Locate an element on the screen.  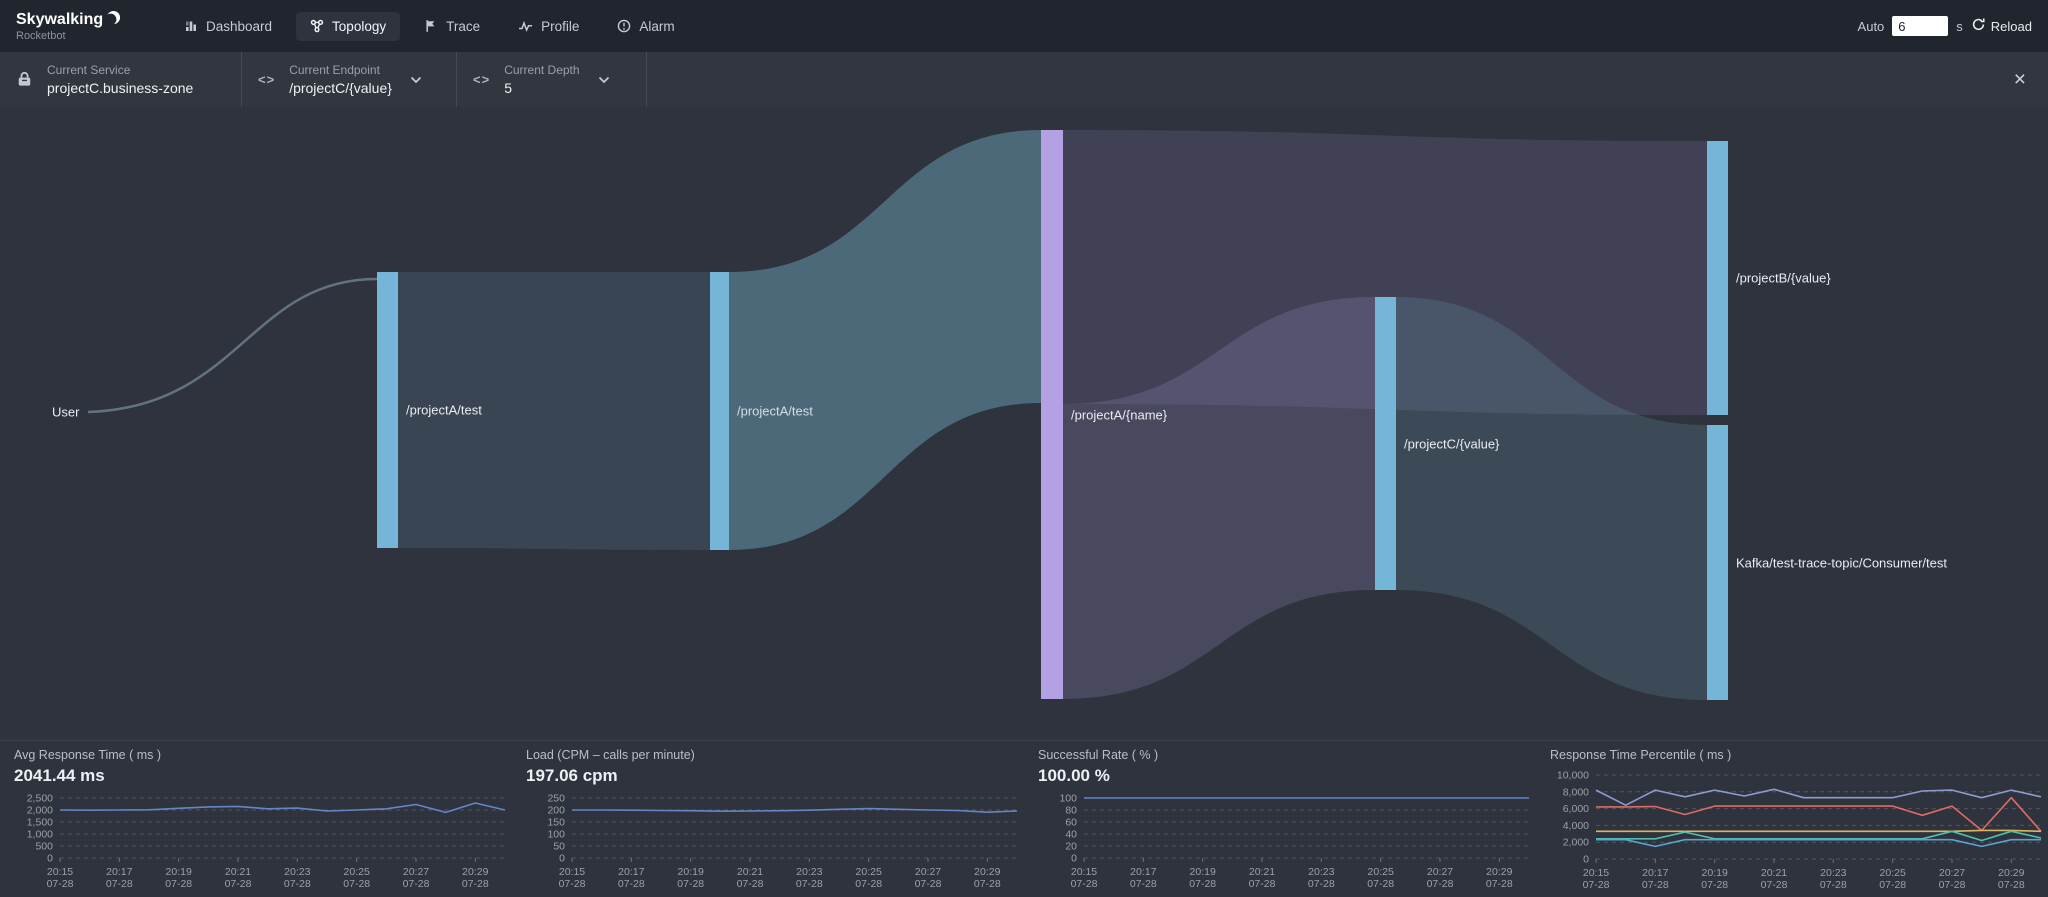
tab-topology: Topology is located at coordinates (348, 26).